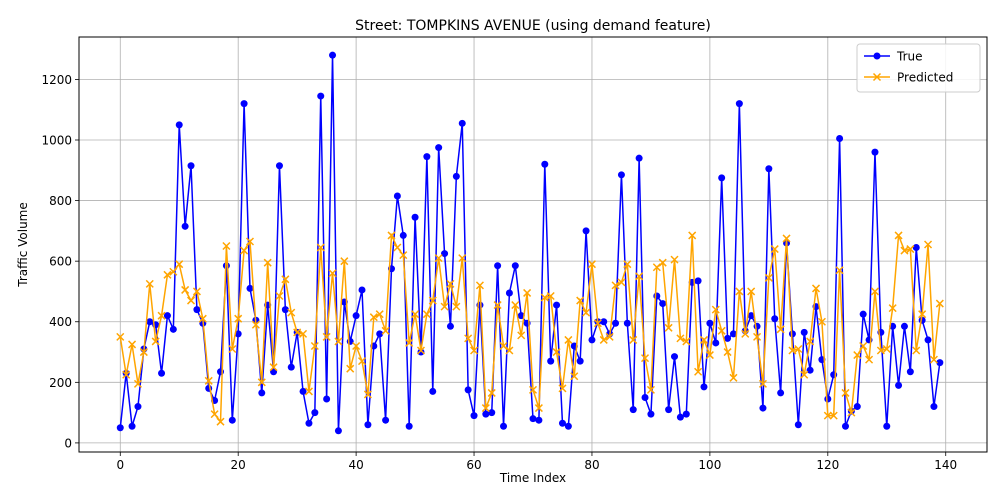 The width and height of the screenshot is (1000, 500). Describe the element at coordinates (60, 383) in the screenshot. I see `y-tick-label: 200` at that location.